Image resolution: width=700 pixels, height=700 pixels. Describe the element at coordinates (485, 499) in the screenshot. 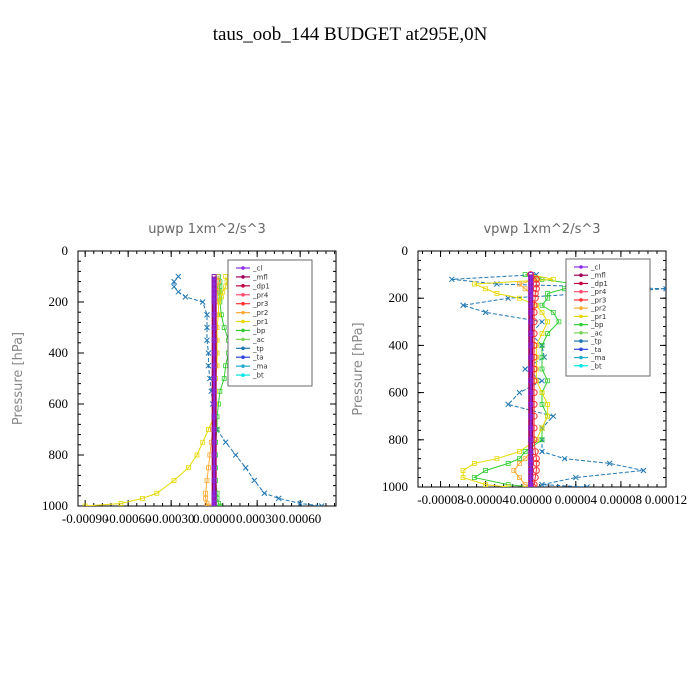

I see `x-tick-label: -0.00004` at that location.